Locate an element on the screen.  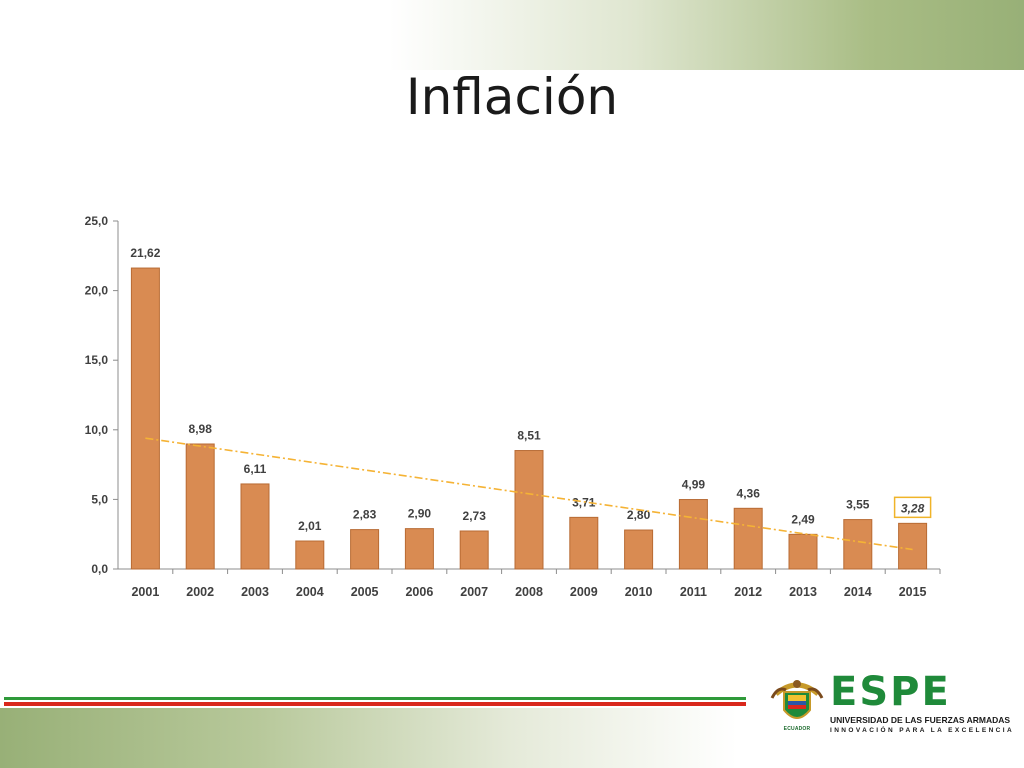
bar-2001 is located at coordinates (145, 418).